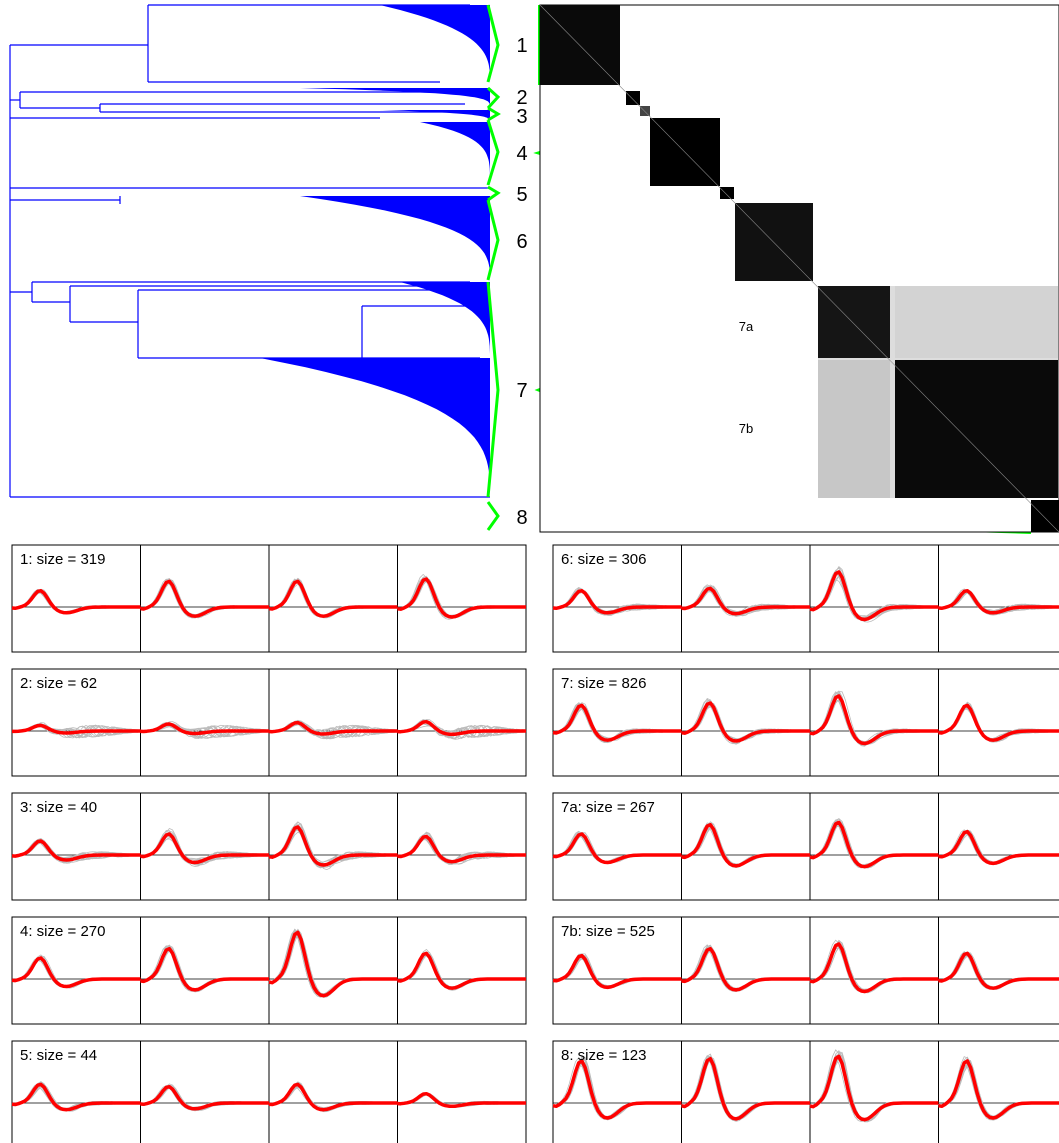  Describe the element at coordinates (746, 428) in the screenshot. I see `subcluster-label-7b: 7b` at that location.